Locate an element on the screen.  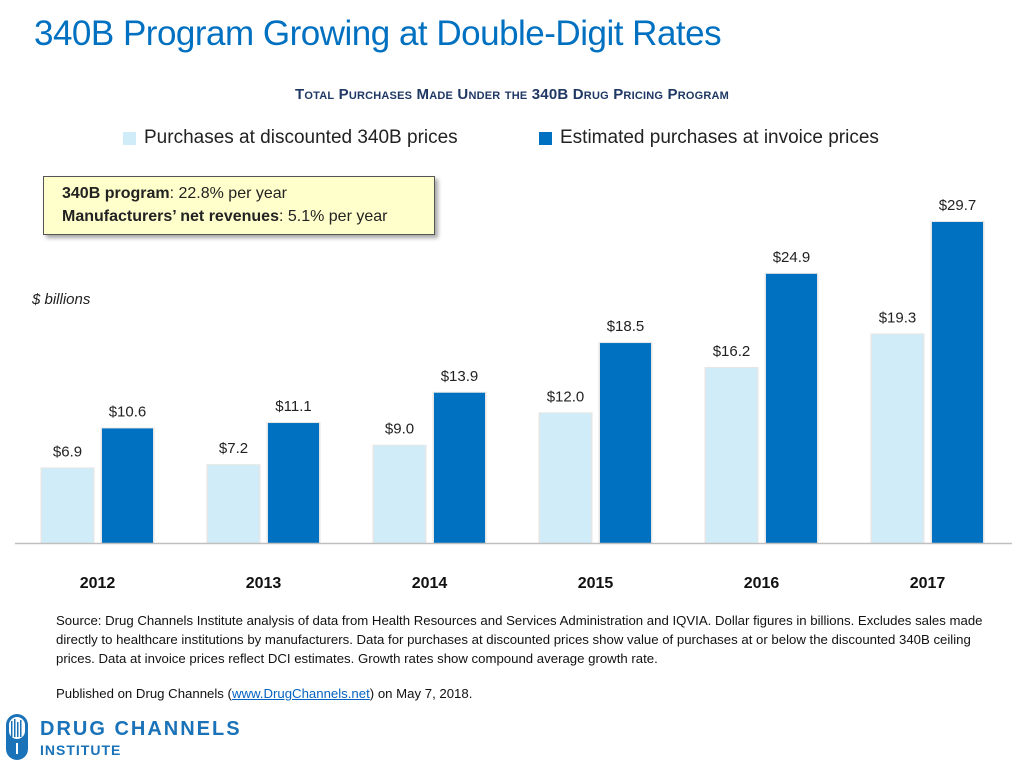
bar-discounted-2014 is located at coordinates (399, 494).